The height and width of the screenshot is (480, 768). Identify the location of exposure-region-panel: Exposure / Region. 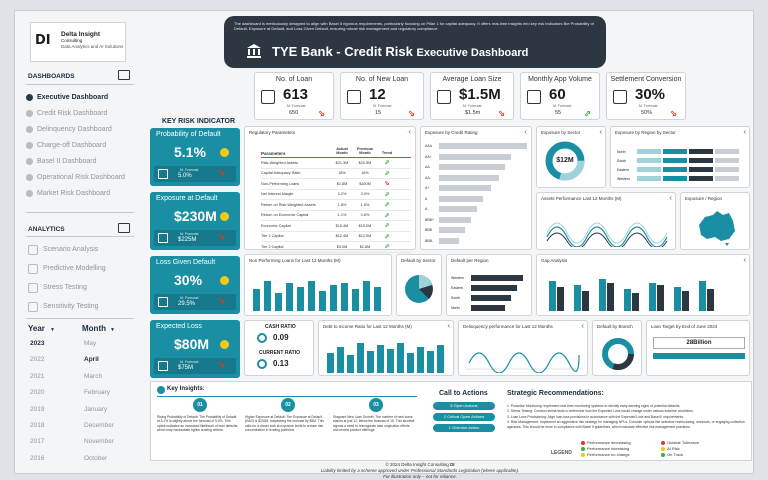
(715, 221).